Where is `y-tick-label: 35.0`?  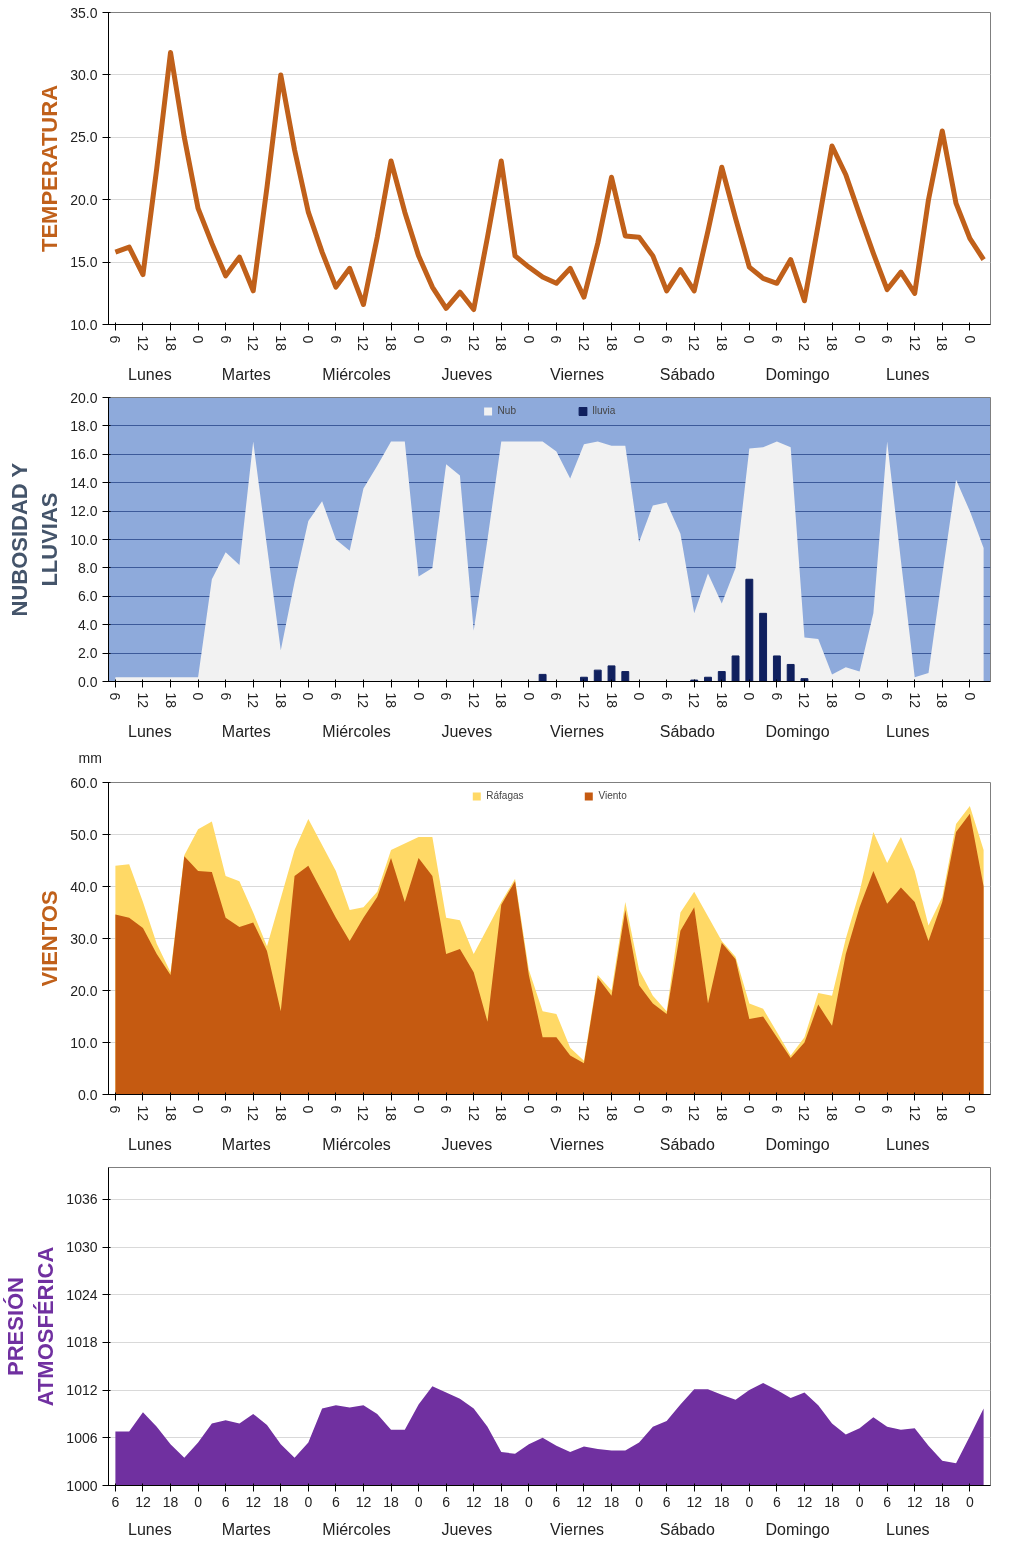
y-tick-label: 35.0 is located at coordinates (84, 12).